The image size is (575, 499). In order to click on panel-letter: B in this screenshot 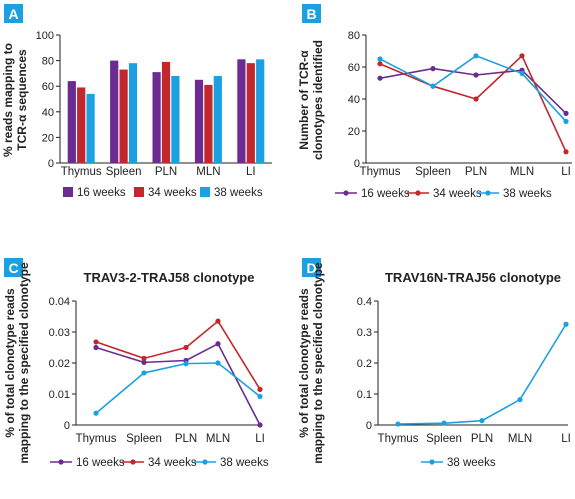, I will do `click(311, 14)`.